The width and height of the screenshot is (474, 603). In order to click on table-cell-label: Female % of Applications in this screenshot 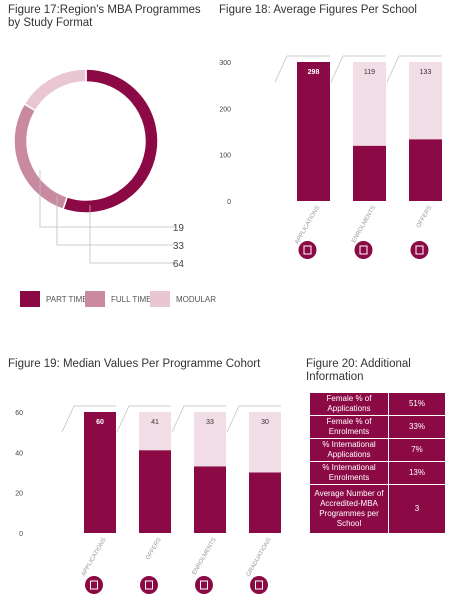, I will do `click(349, 404)`.